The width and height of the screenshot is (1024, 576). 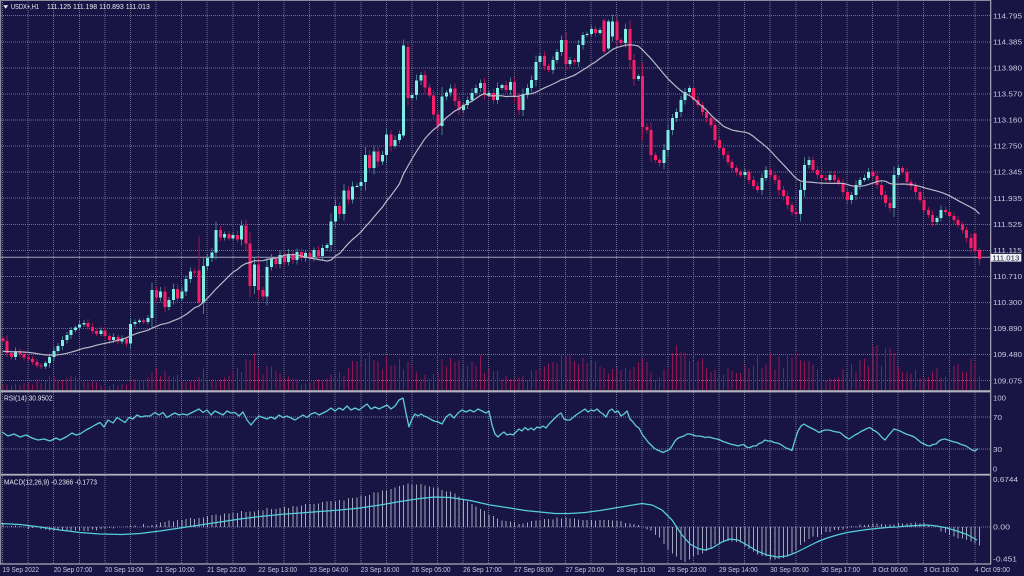 I want to click on svg-text: 3 Oct 06:00, so click(x=890, y=569).